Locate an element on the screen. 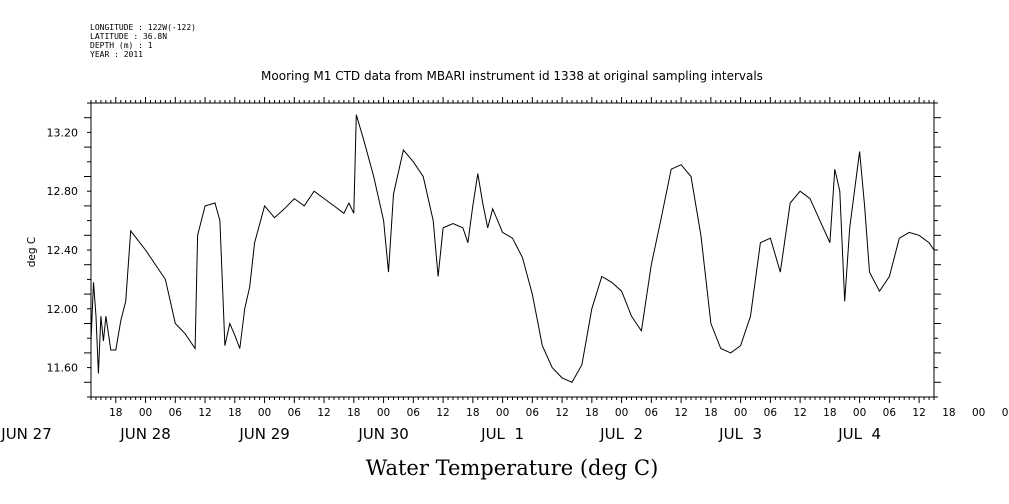 The image size is (1009, 504). x-date-label: JUN 29 is located at coordinates (263, 434).